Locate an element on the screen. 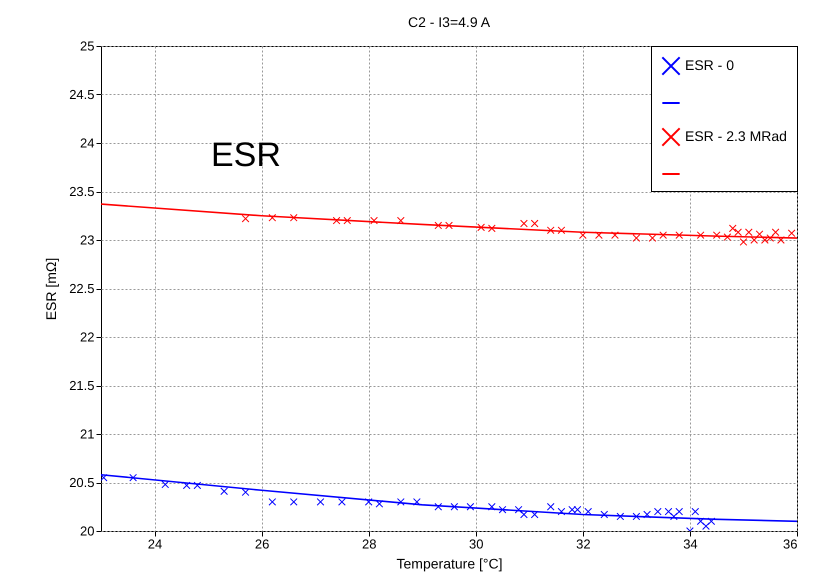 Image resolution: width=817 pixels, height=588 pixels. y-tick-label: 23 is located at coordinates (87, 240).